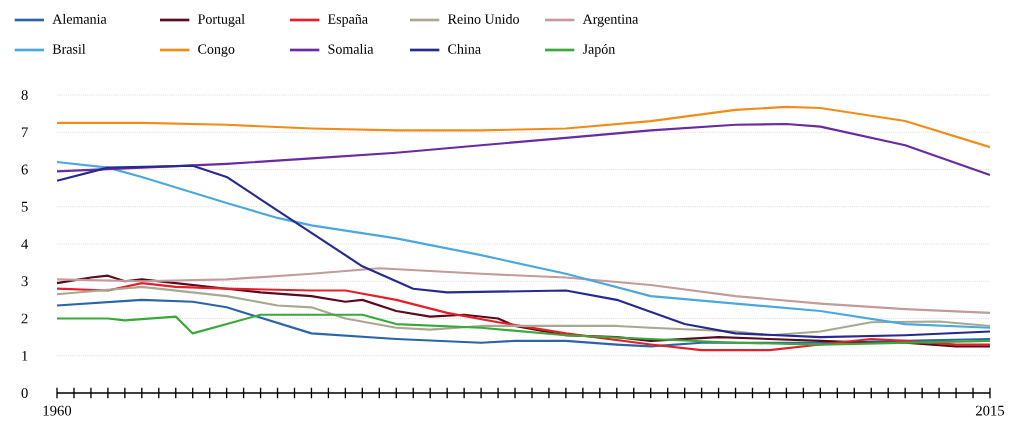  I want to click on y-tick-label: 5, so click(24, 206).